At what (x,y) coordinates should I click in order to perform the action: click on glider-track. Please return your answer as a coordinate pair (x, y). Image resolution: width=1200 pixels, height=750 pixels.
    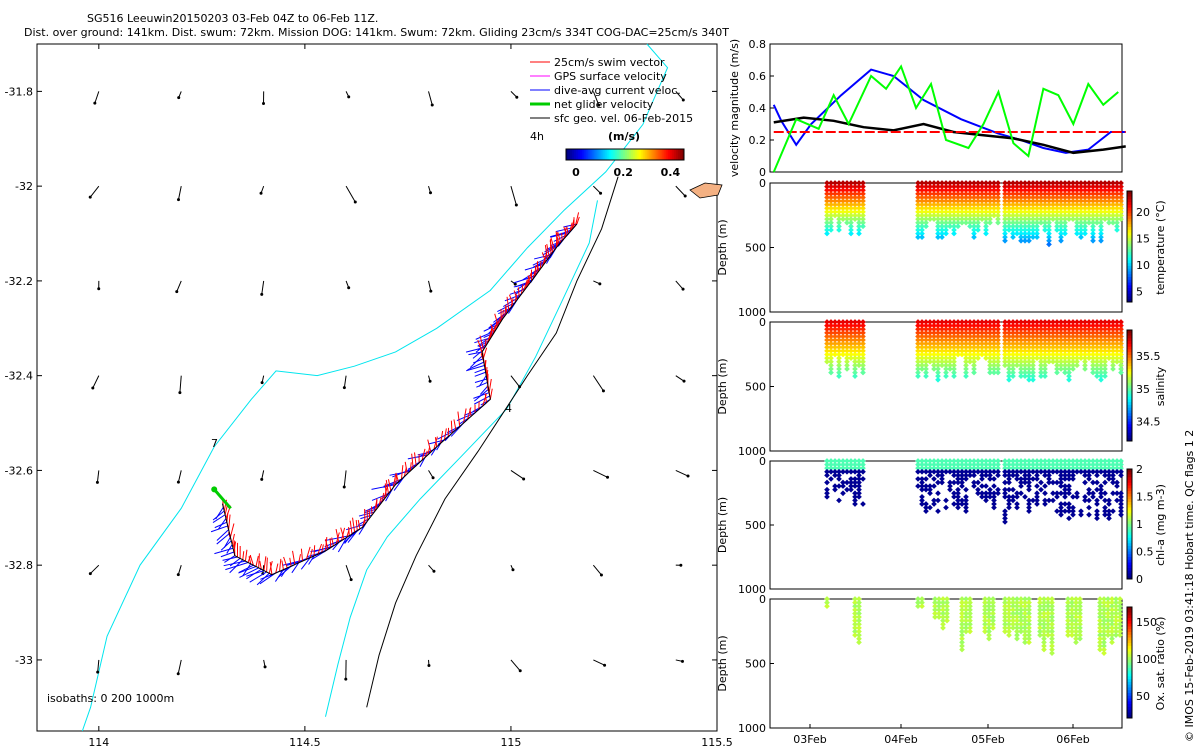
    Looking at the image, I should click on (399, 399).